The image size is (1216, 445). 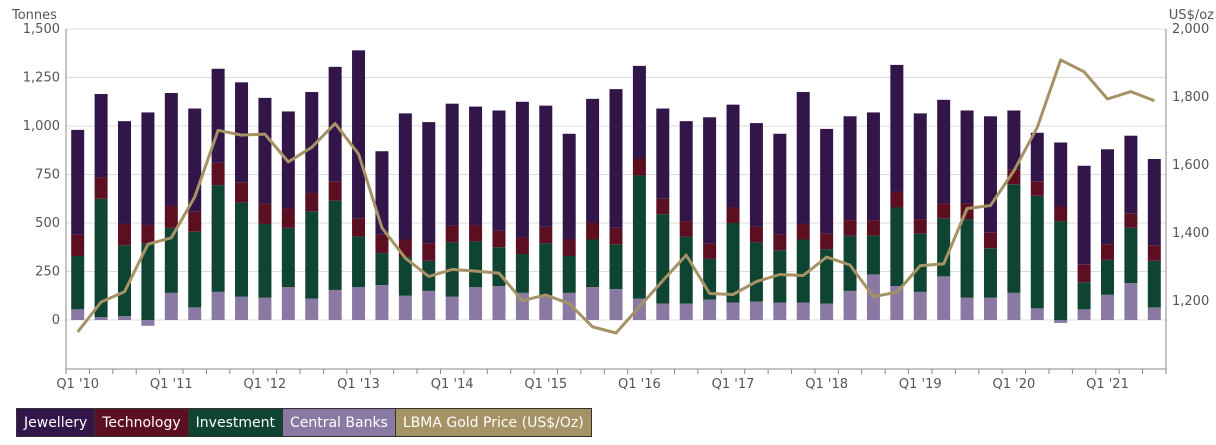 What do you see at coordinates (545, 384) in the screenshot?
I see `x-tick-label: Q1 '15` at bounding box center [545, 384].